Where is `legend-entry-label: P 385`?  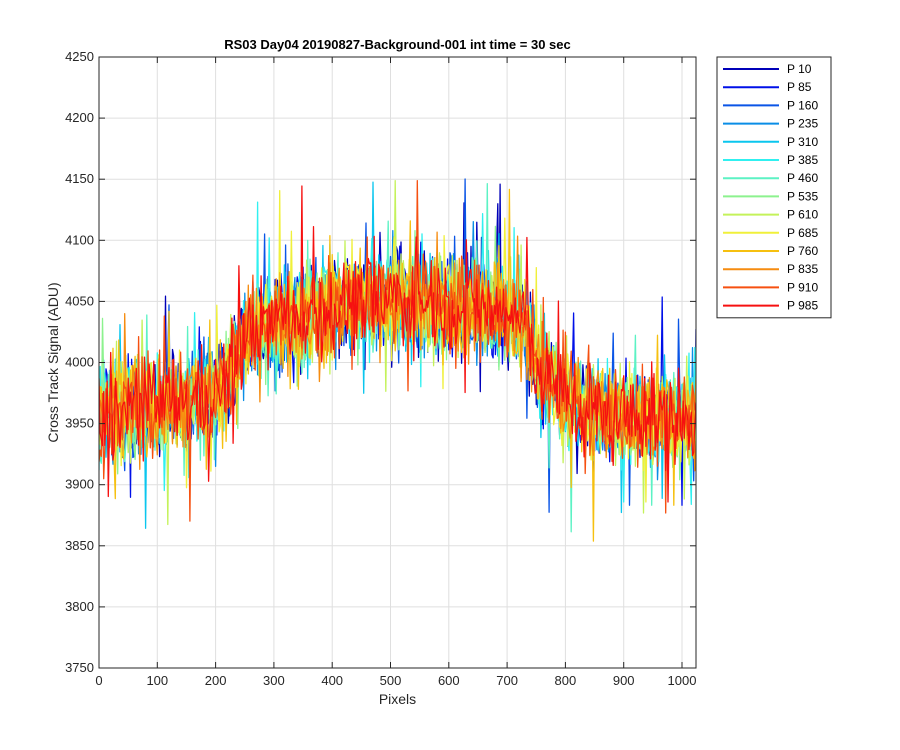
legend-entry-label: P 385 is located at coordinates (802, 160).